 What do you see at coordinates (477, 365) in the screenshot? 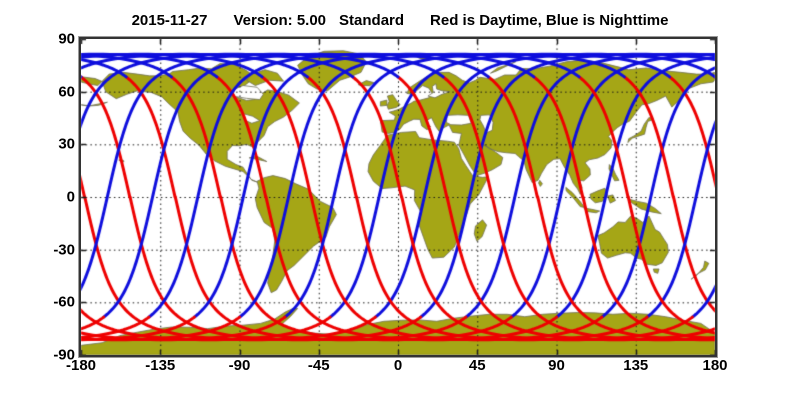
I see `x-tick-label: 45` at bounding box center [477, 365].